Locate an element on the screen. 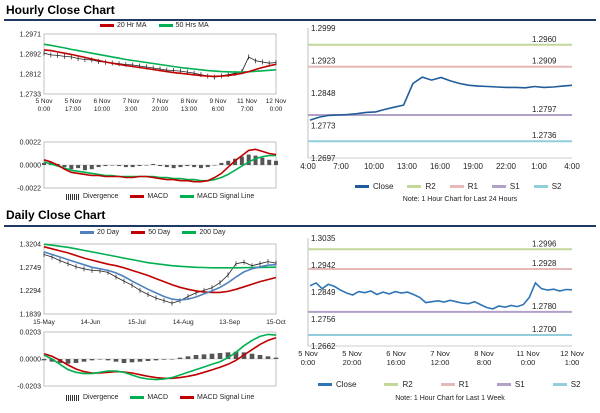  x-tick-label: 19:00 is located at coordinates (473, 166).